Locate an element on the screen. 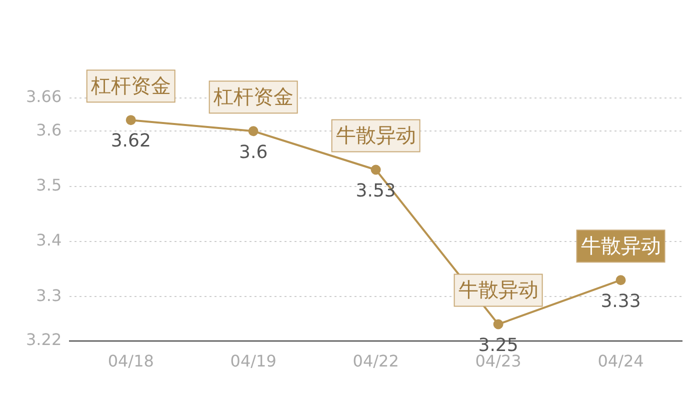 The height and width of the screenshot is (400, 700). y-tick-label: 3.5 is located at coordinates (49, 184).